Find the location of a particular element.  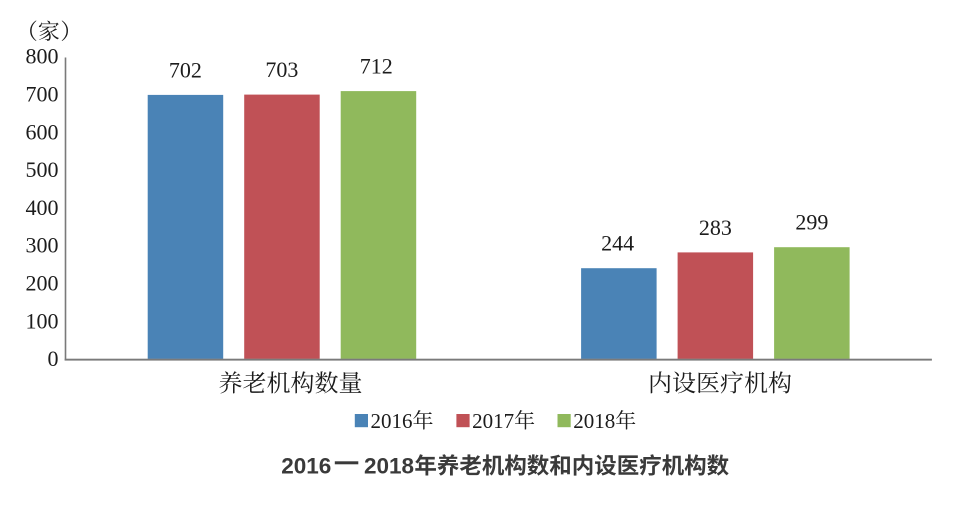

svg-text: 2017 is located at coordinates (493, 421).